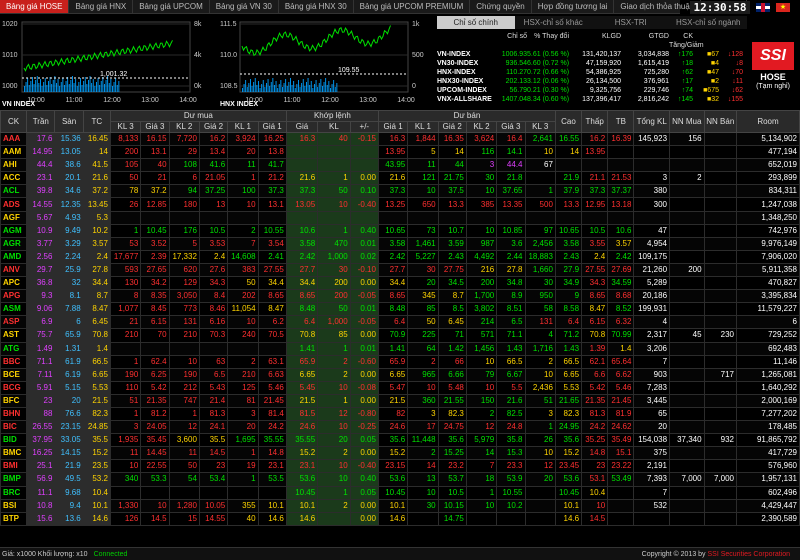 Image resolution: width=800 pixels, height=560 pixels. What do you see at coordinates (423, 127) in the screenshot?
I see `sub-header-10: KL 1` at bounding box center [423, 127].